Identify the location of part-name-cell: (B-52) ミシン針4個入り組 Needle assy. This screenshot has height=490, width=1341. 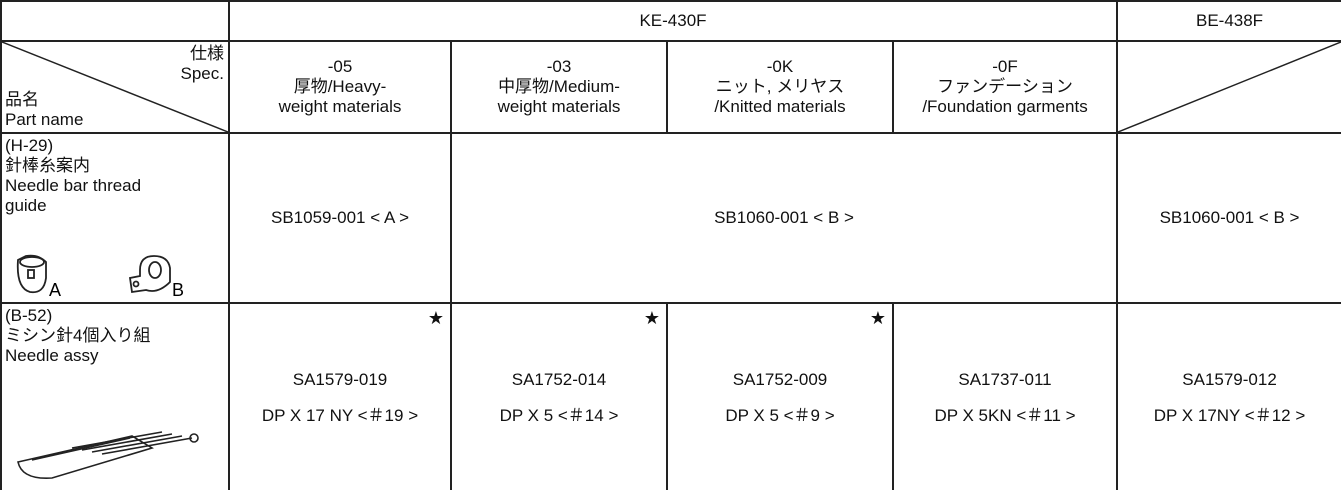
(115, 396).